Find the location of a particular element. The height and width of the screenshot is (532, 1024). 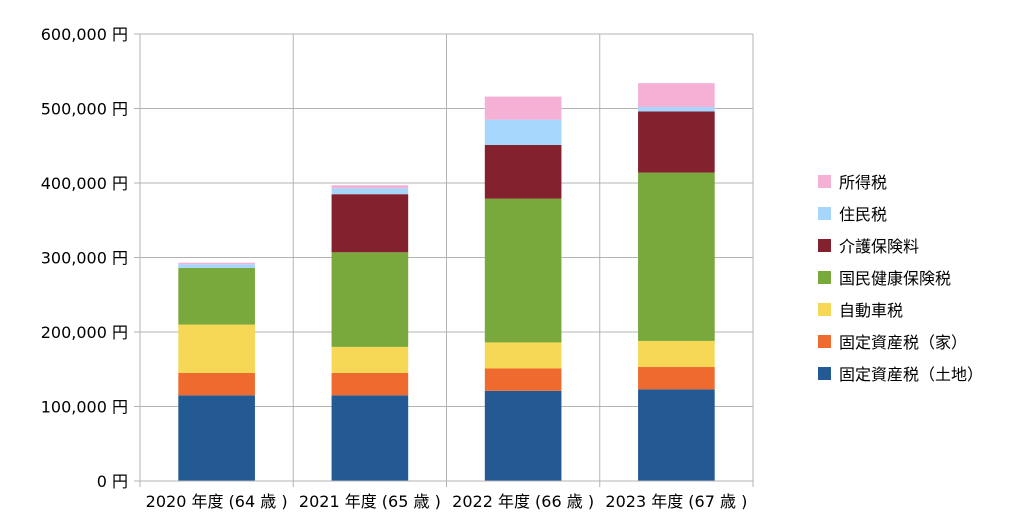

y-tick-label: 100,000 円 is located at coordinates (84, 407).